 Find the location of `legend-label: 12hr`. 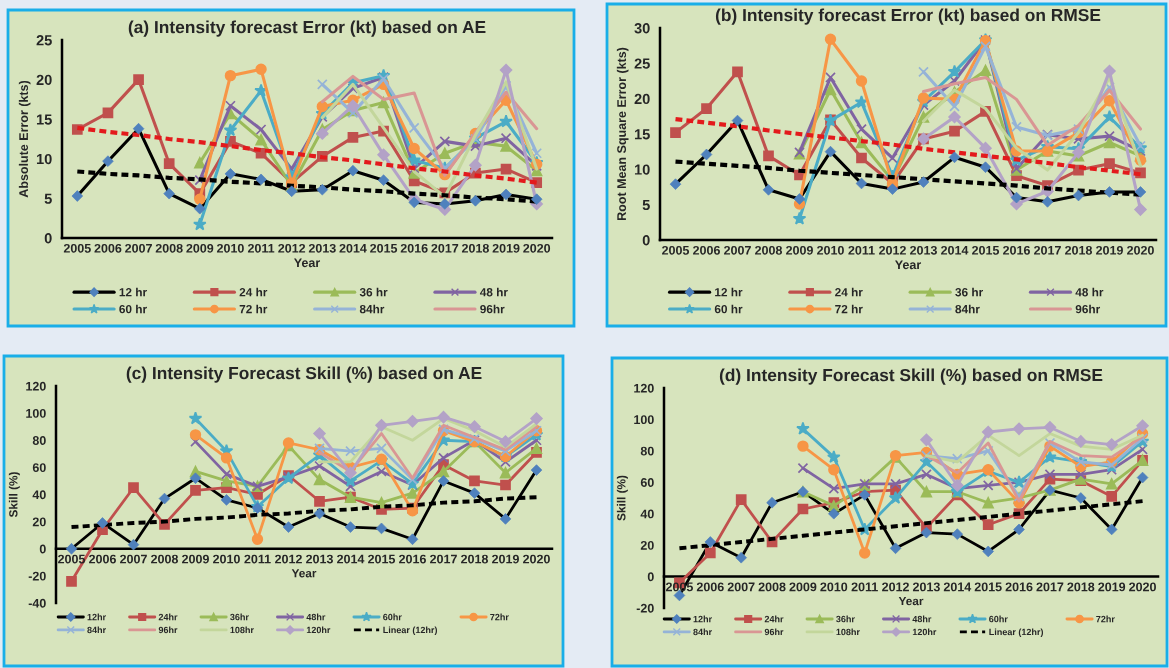

legend-label: 12hr is located at coordinates (96, 617).